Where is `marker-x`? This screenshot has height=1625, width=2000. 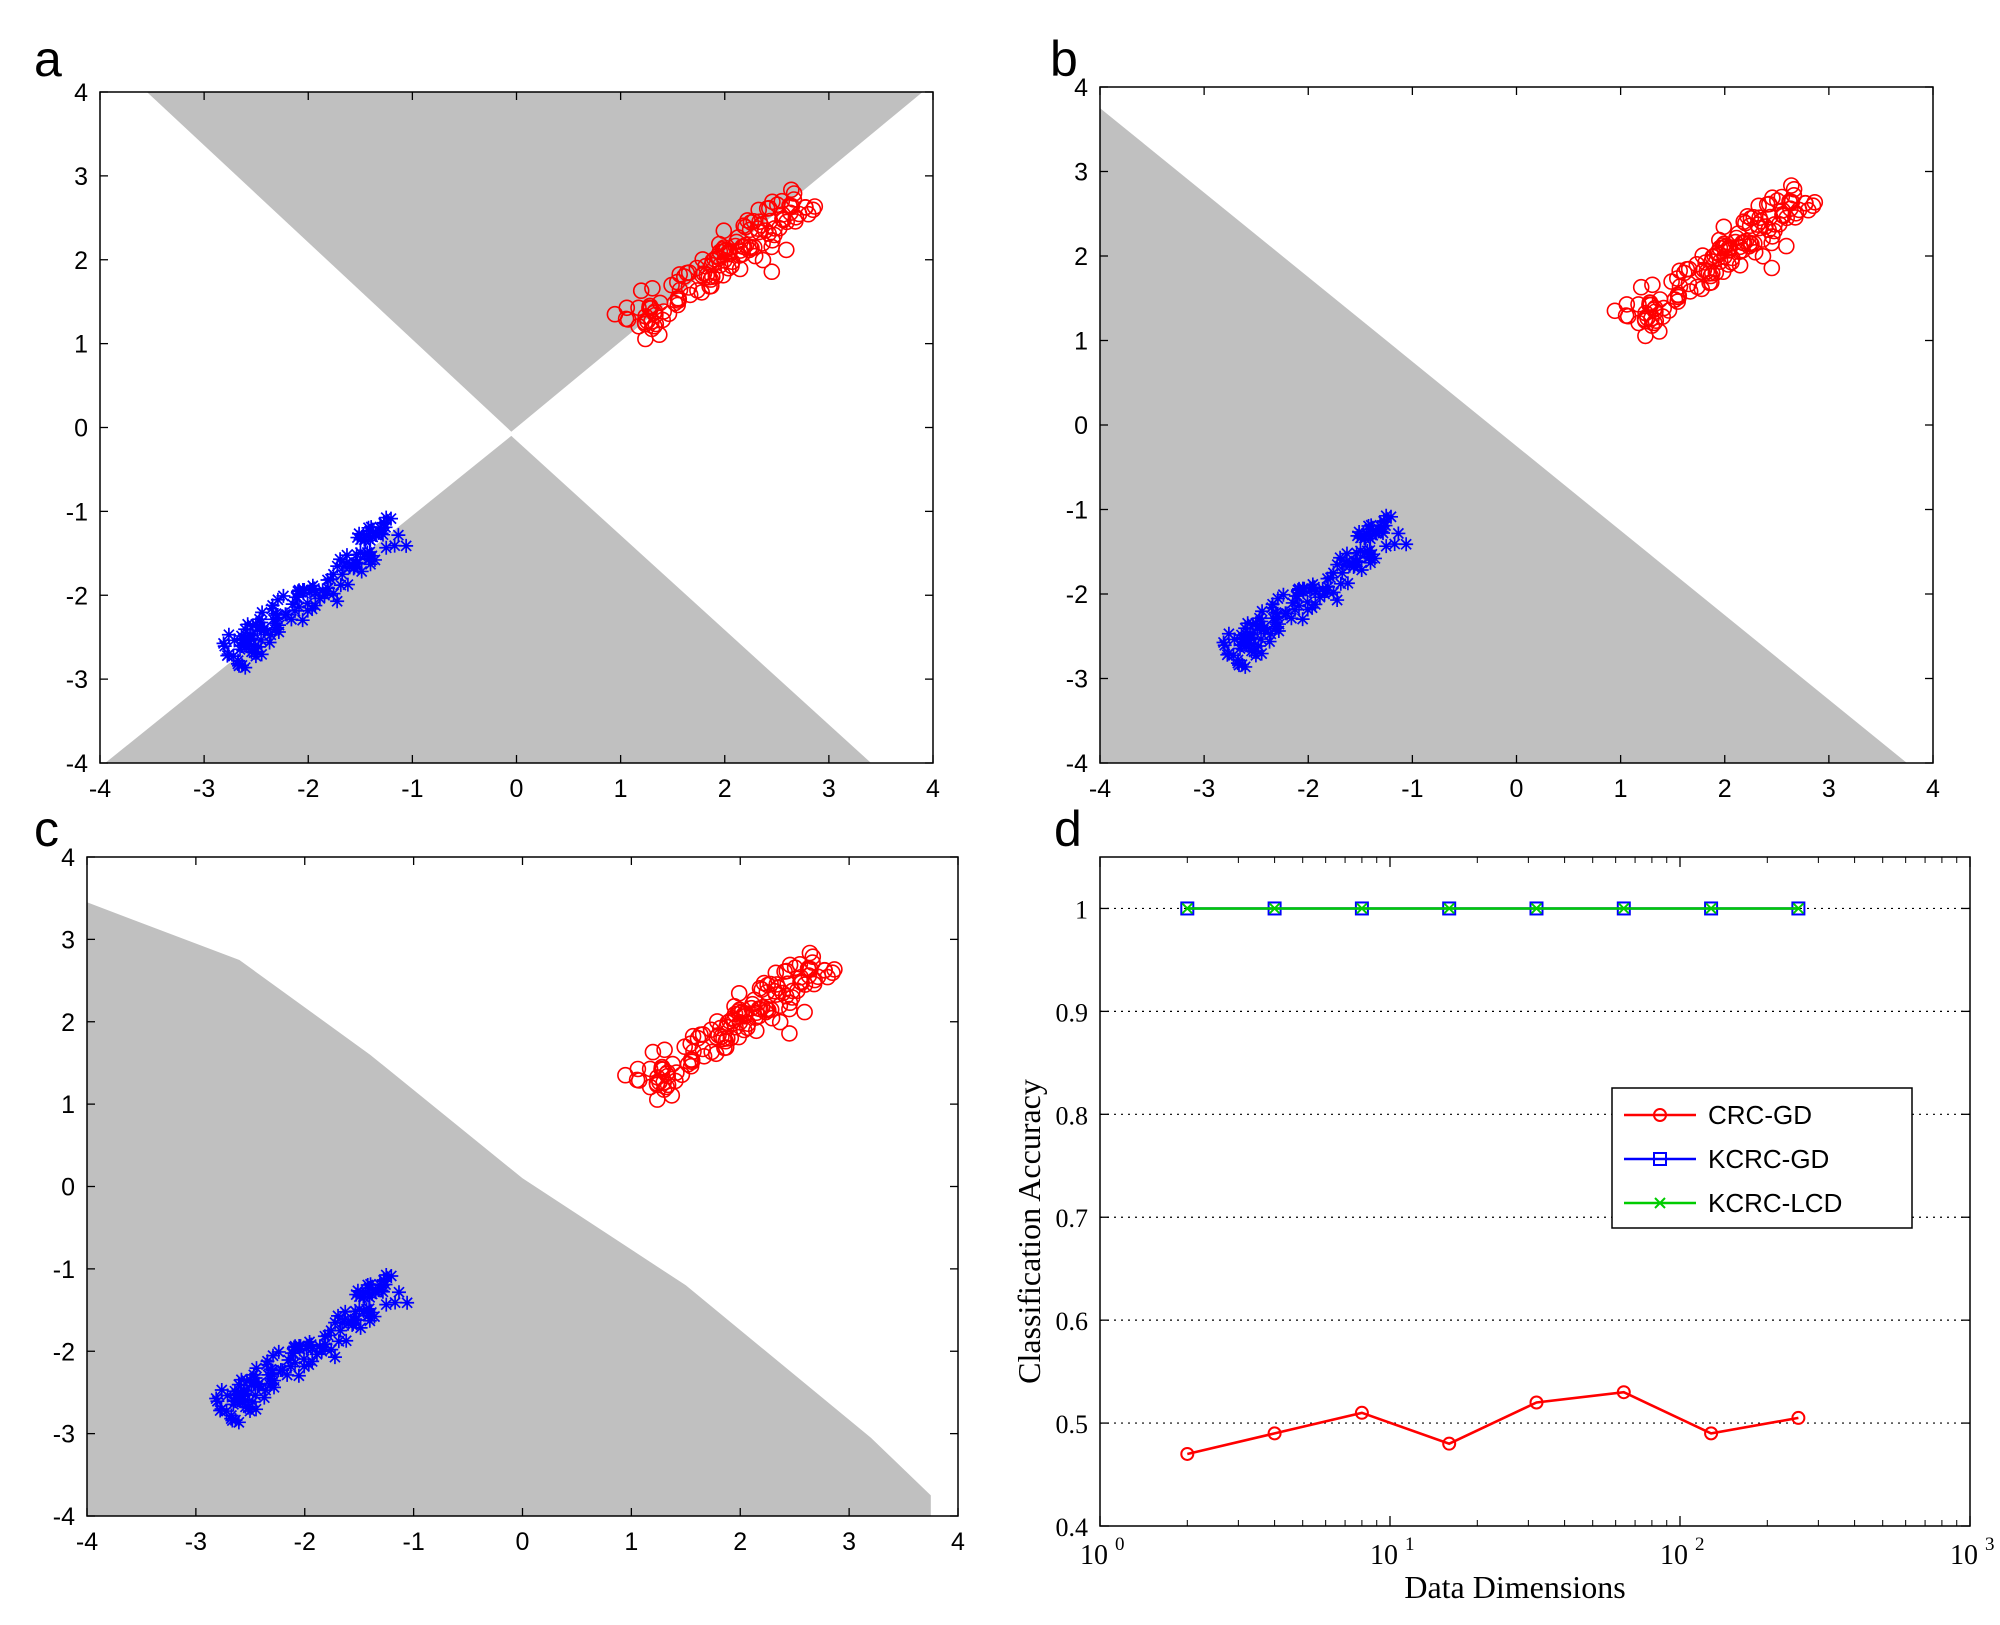
marker-x is located at coordinates (1660, 1203).